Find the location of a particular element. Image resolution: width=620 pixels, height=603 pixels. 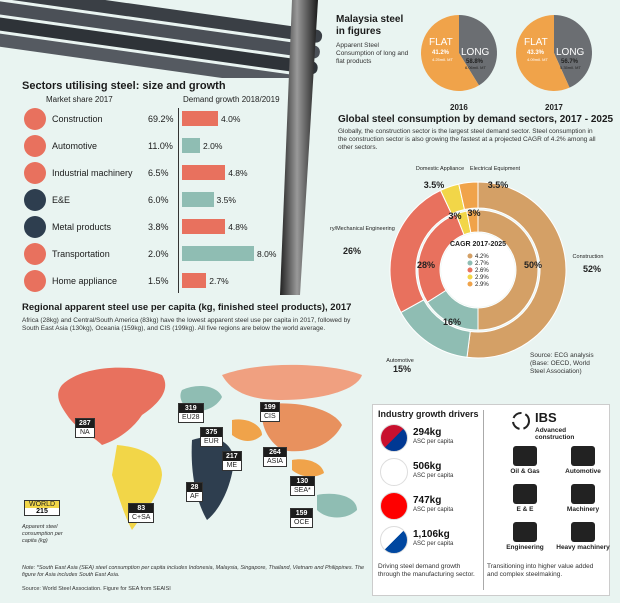

country-kg: 506kg is located at coordinates (427, 466).